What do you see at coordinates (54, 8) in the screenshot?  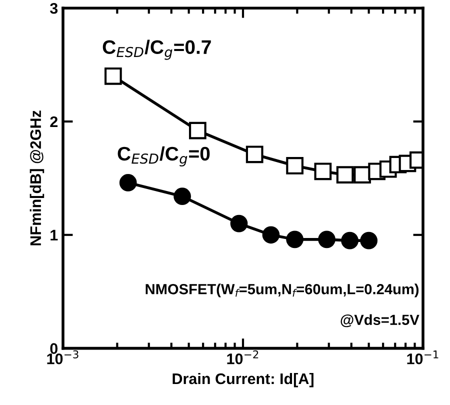 I see `y-tick-label: 3` at bounding box center [54, 8].